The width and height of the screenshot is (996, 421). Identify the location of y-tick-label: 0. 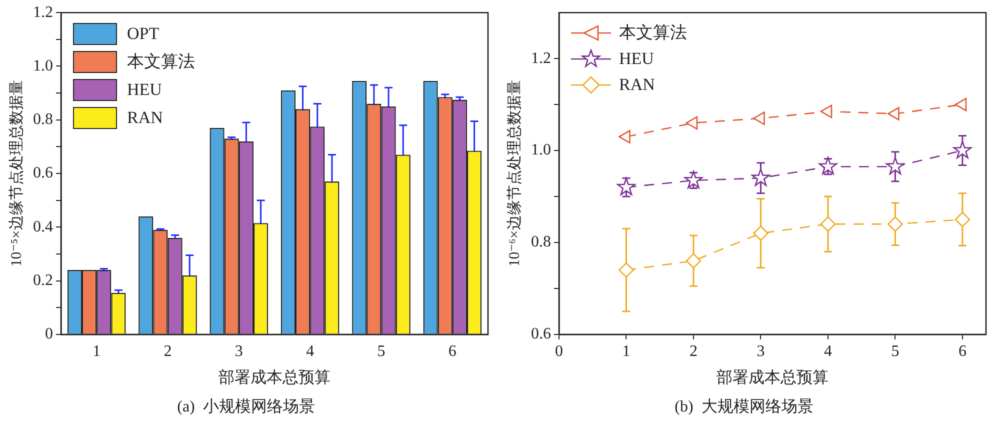
(49, 334).